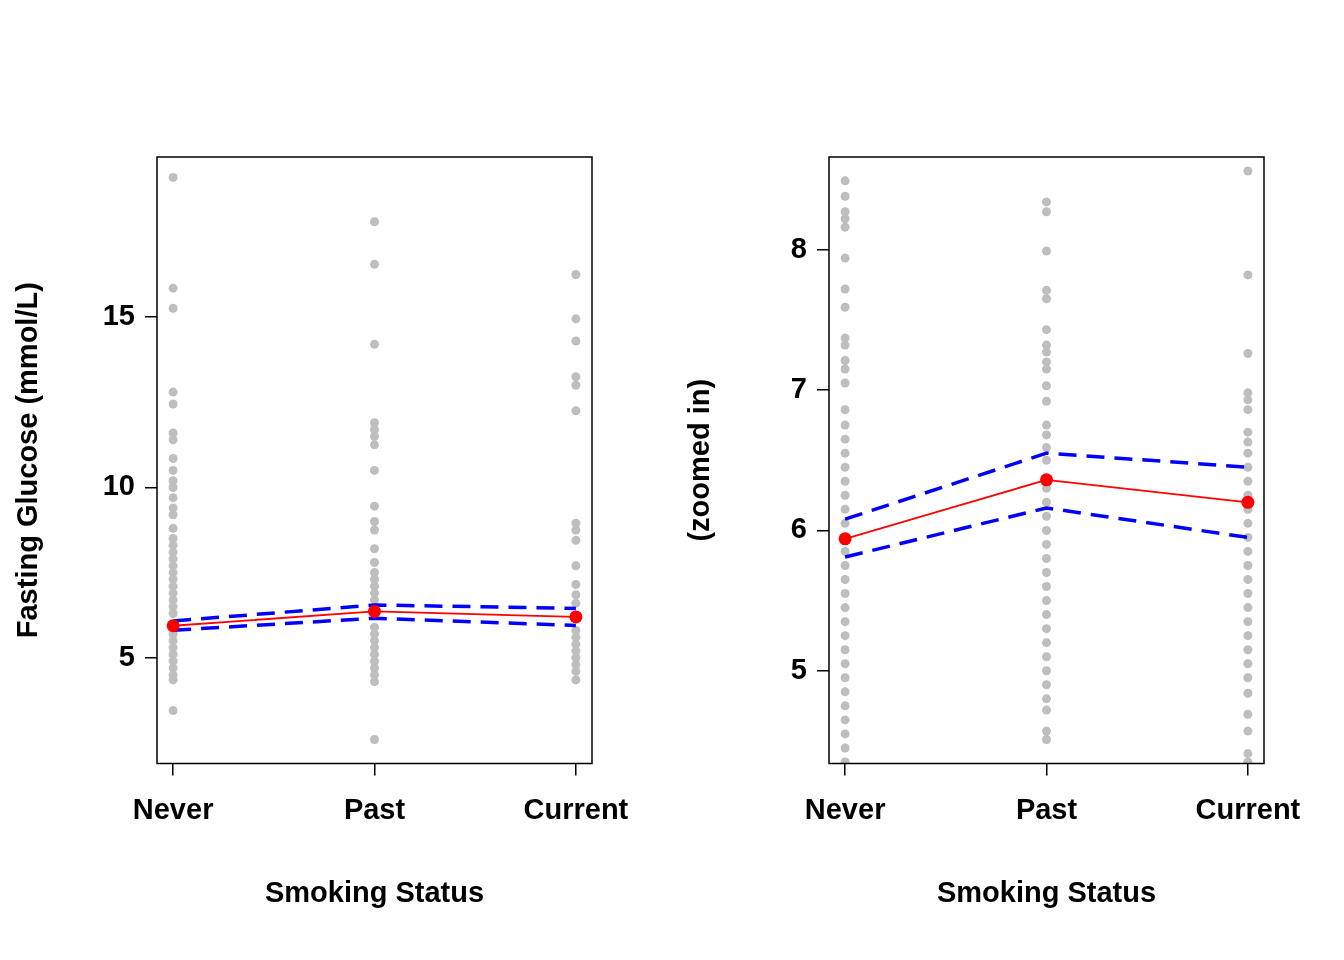  Describe the element at coordinates (798, 528) in the screenshot. I see `y-tick-label: 6` at that location.